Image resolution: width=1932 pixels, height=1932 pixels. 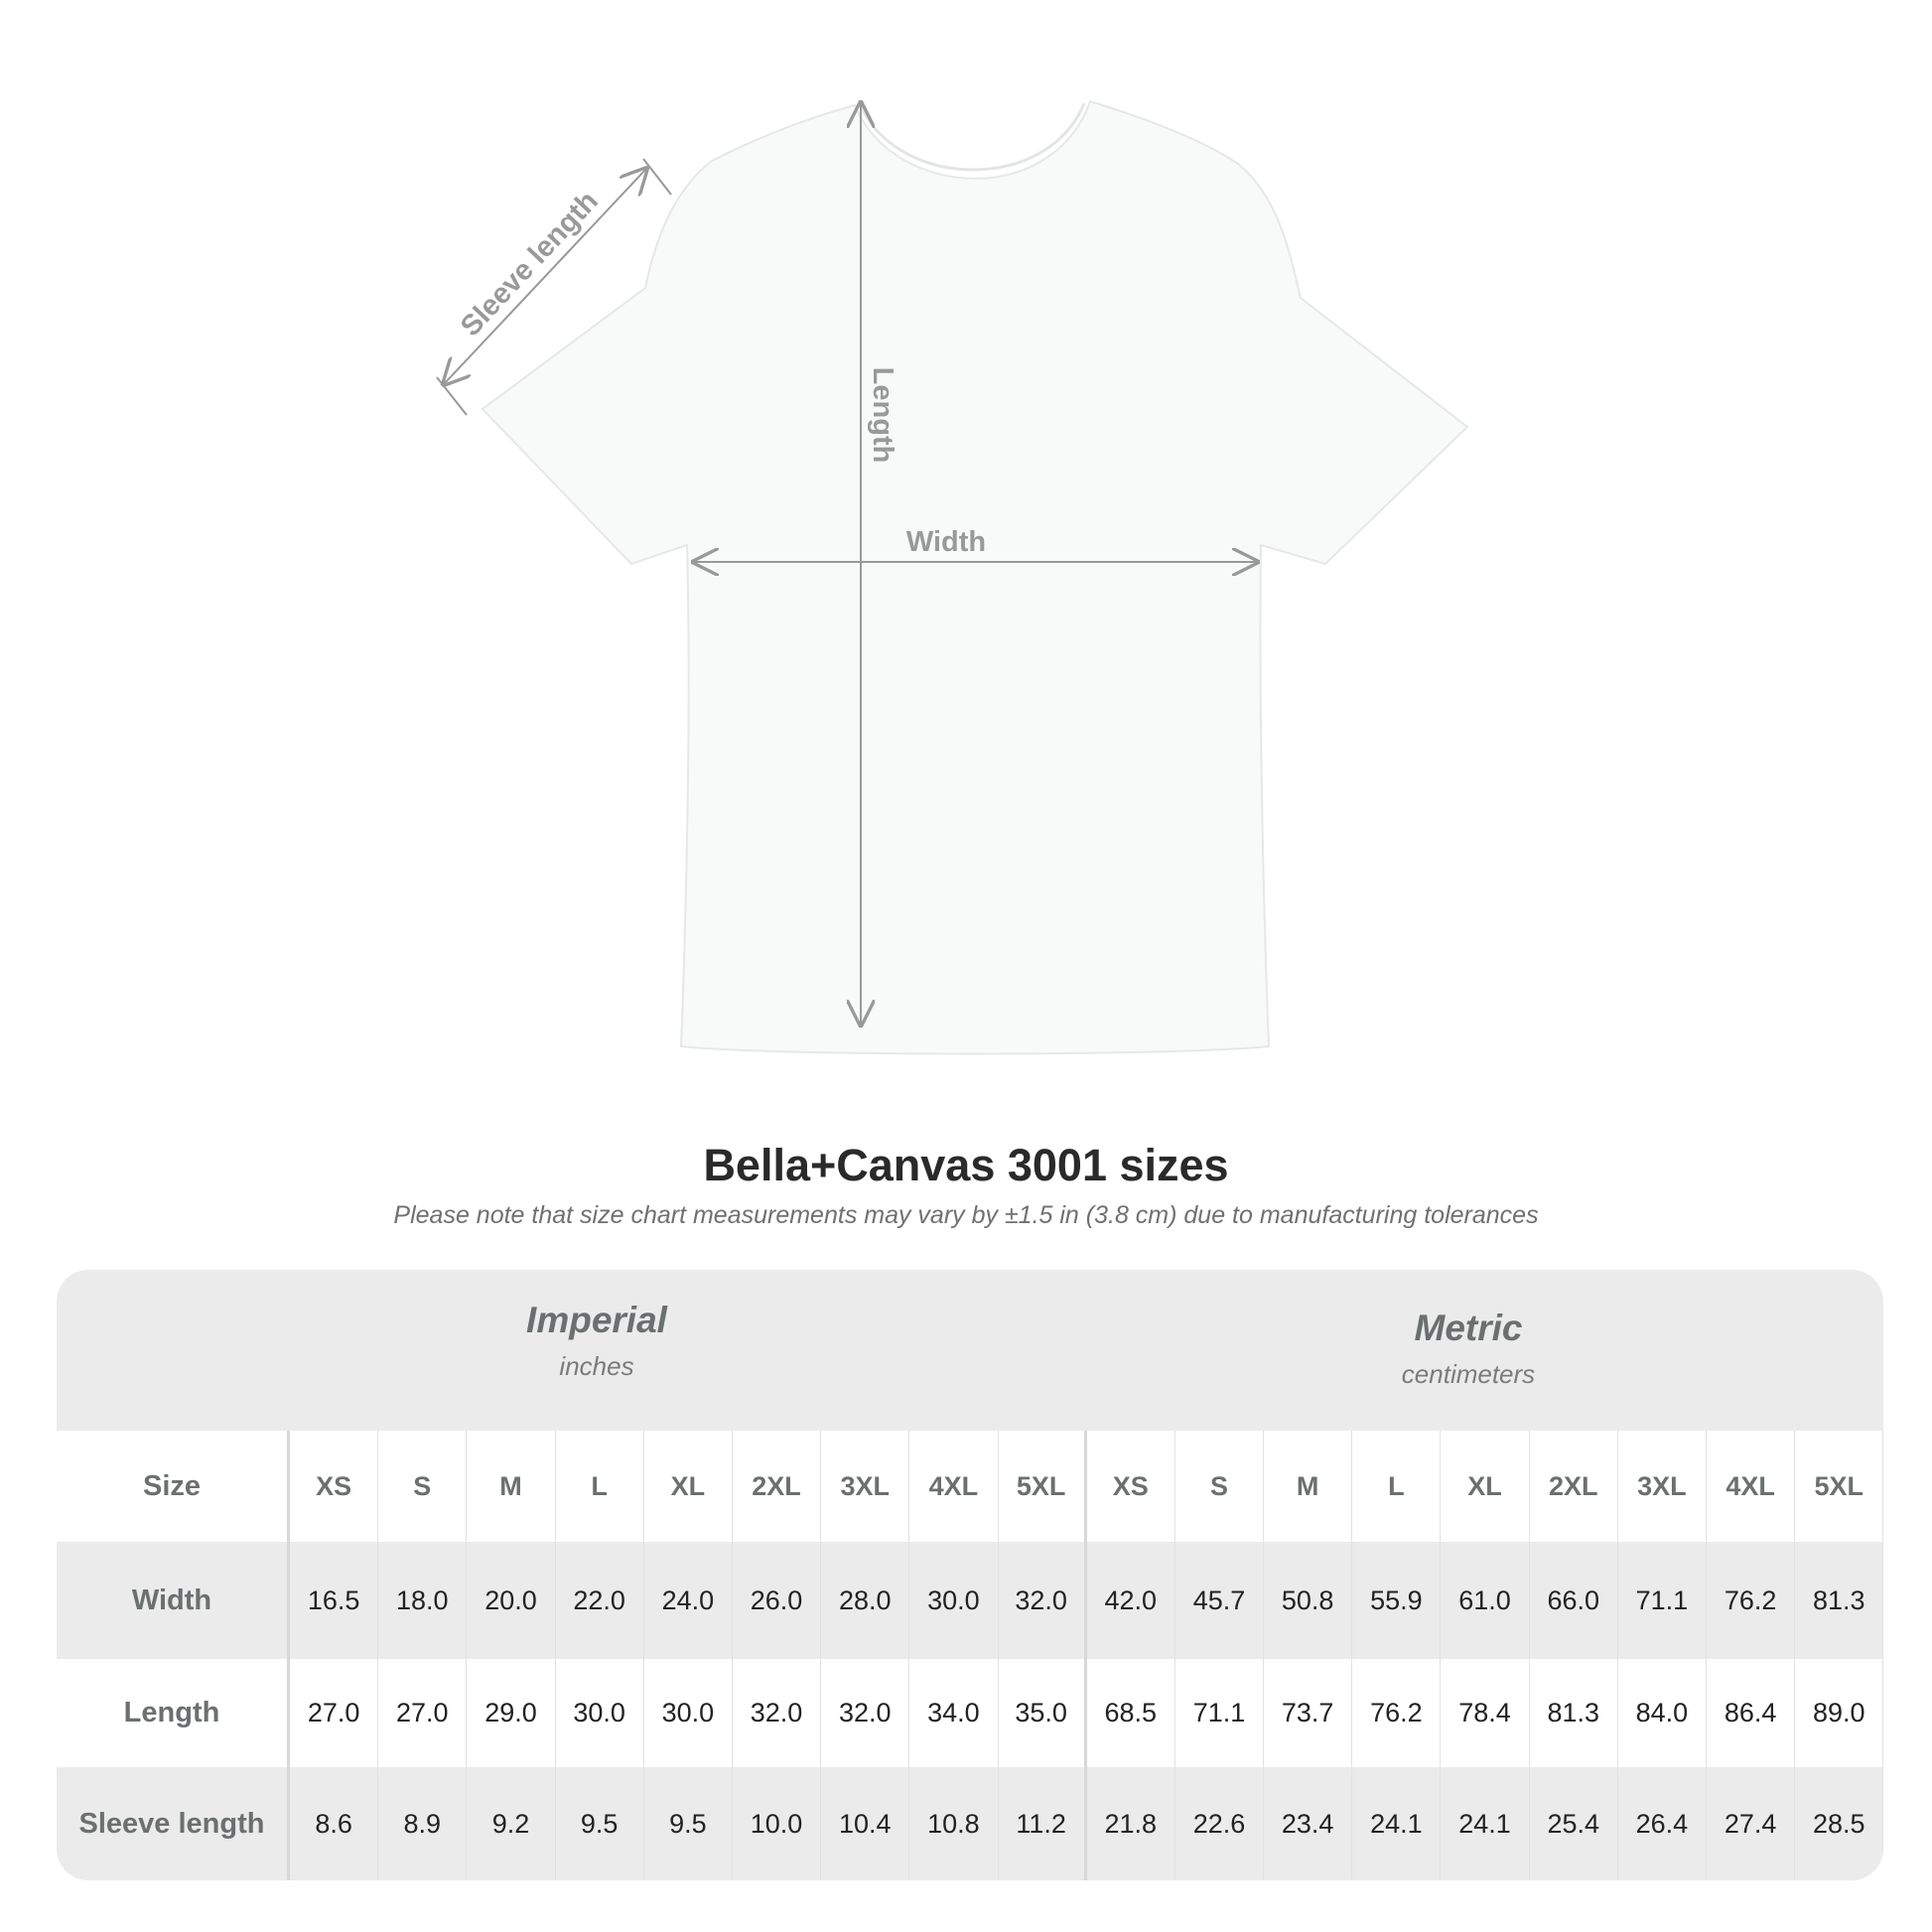 I want to click on size-header-imperial: S, so click(x=423, y=1486).